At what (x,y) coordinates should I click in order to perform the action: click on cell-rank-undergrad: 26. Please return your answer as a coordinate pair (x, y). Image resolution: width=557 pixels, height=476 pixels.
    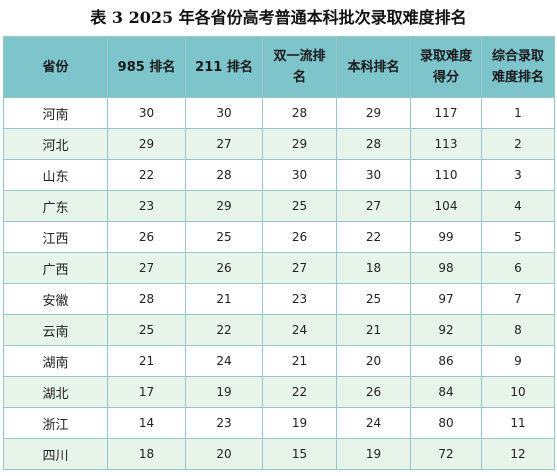
    Looking at the image, I should click on (373, 392).